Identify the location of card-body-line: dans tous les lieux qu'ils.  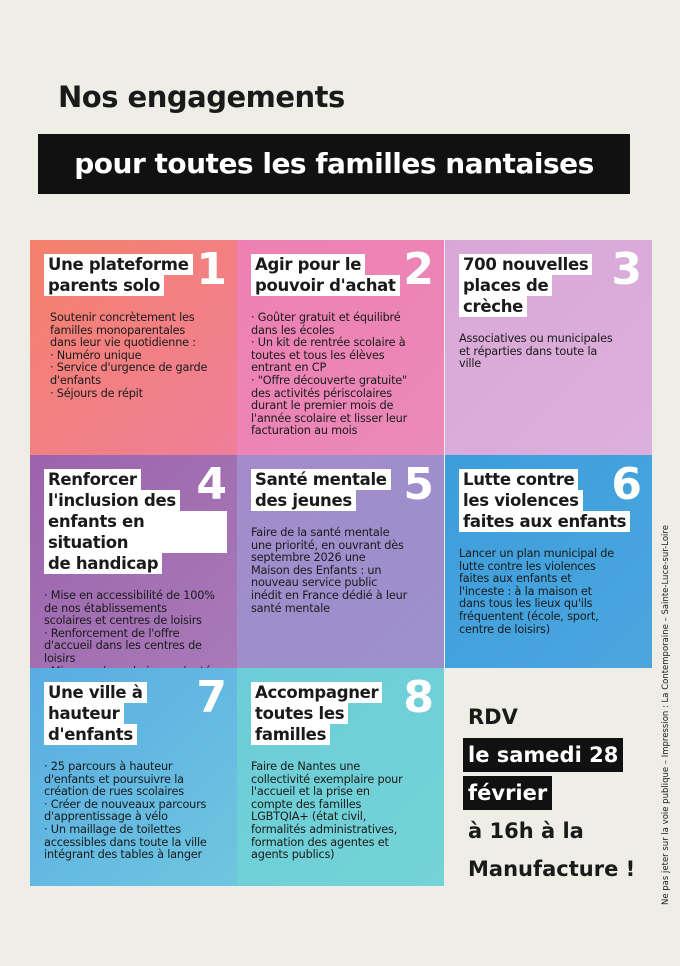
(526, 604).